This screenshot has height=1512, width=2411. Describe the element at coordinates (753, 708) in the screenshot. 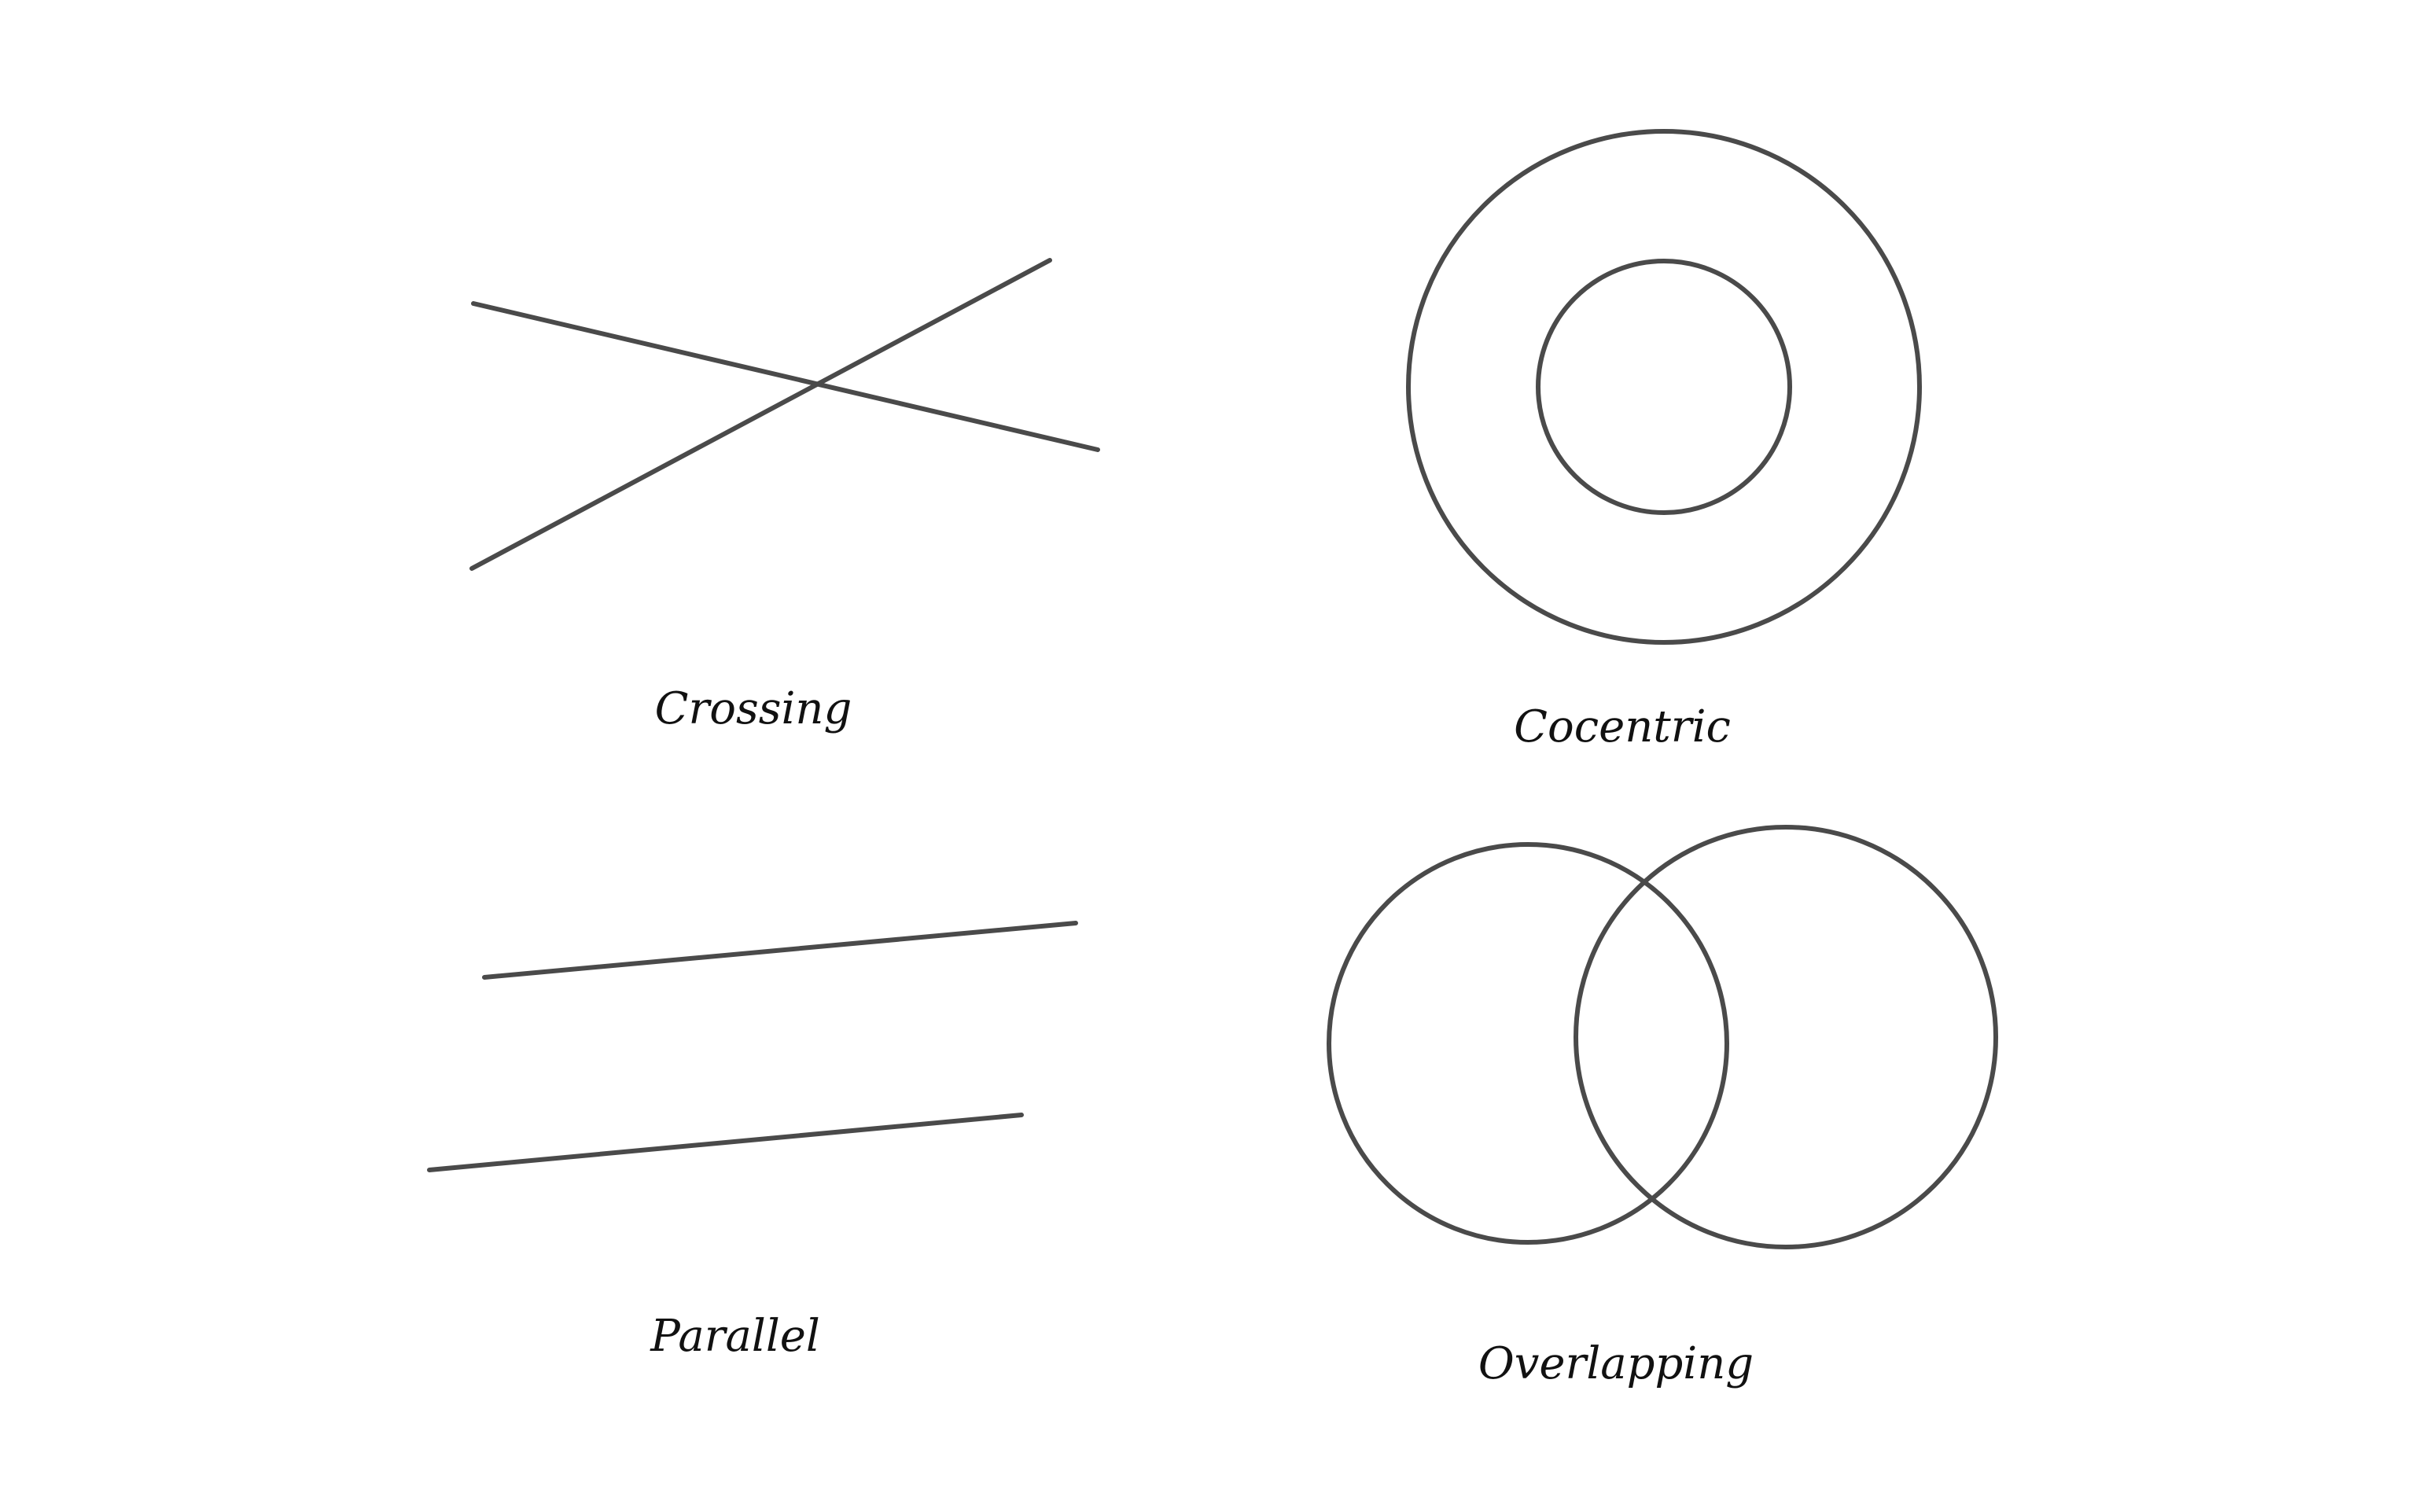

I see `caption-crossing: Crossing` at that location.